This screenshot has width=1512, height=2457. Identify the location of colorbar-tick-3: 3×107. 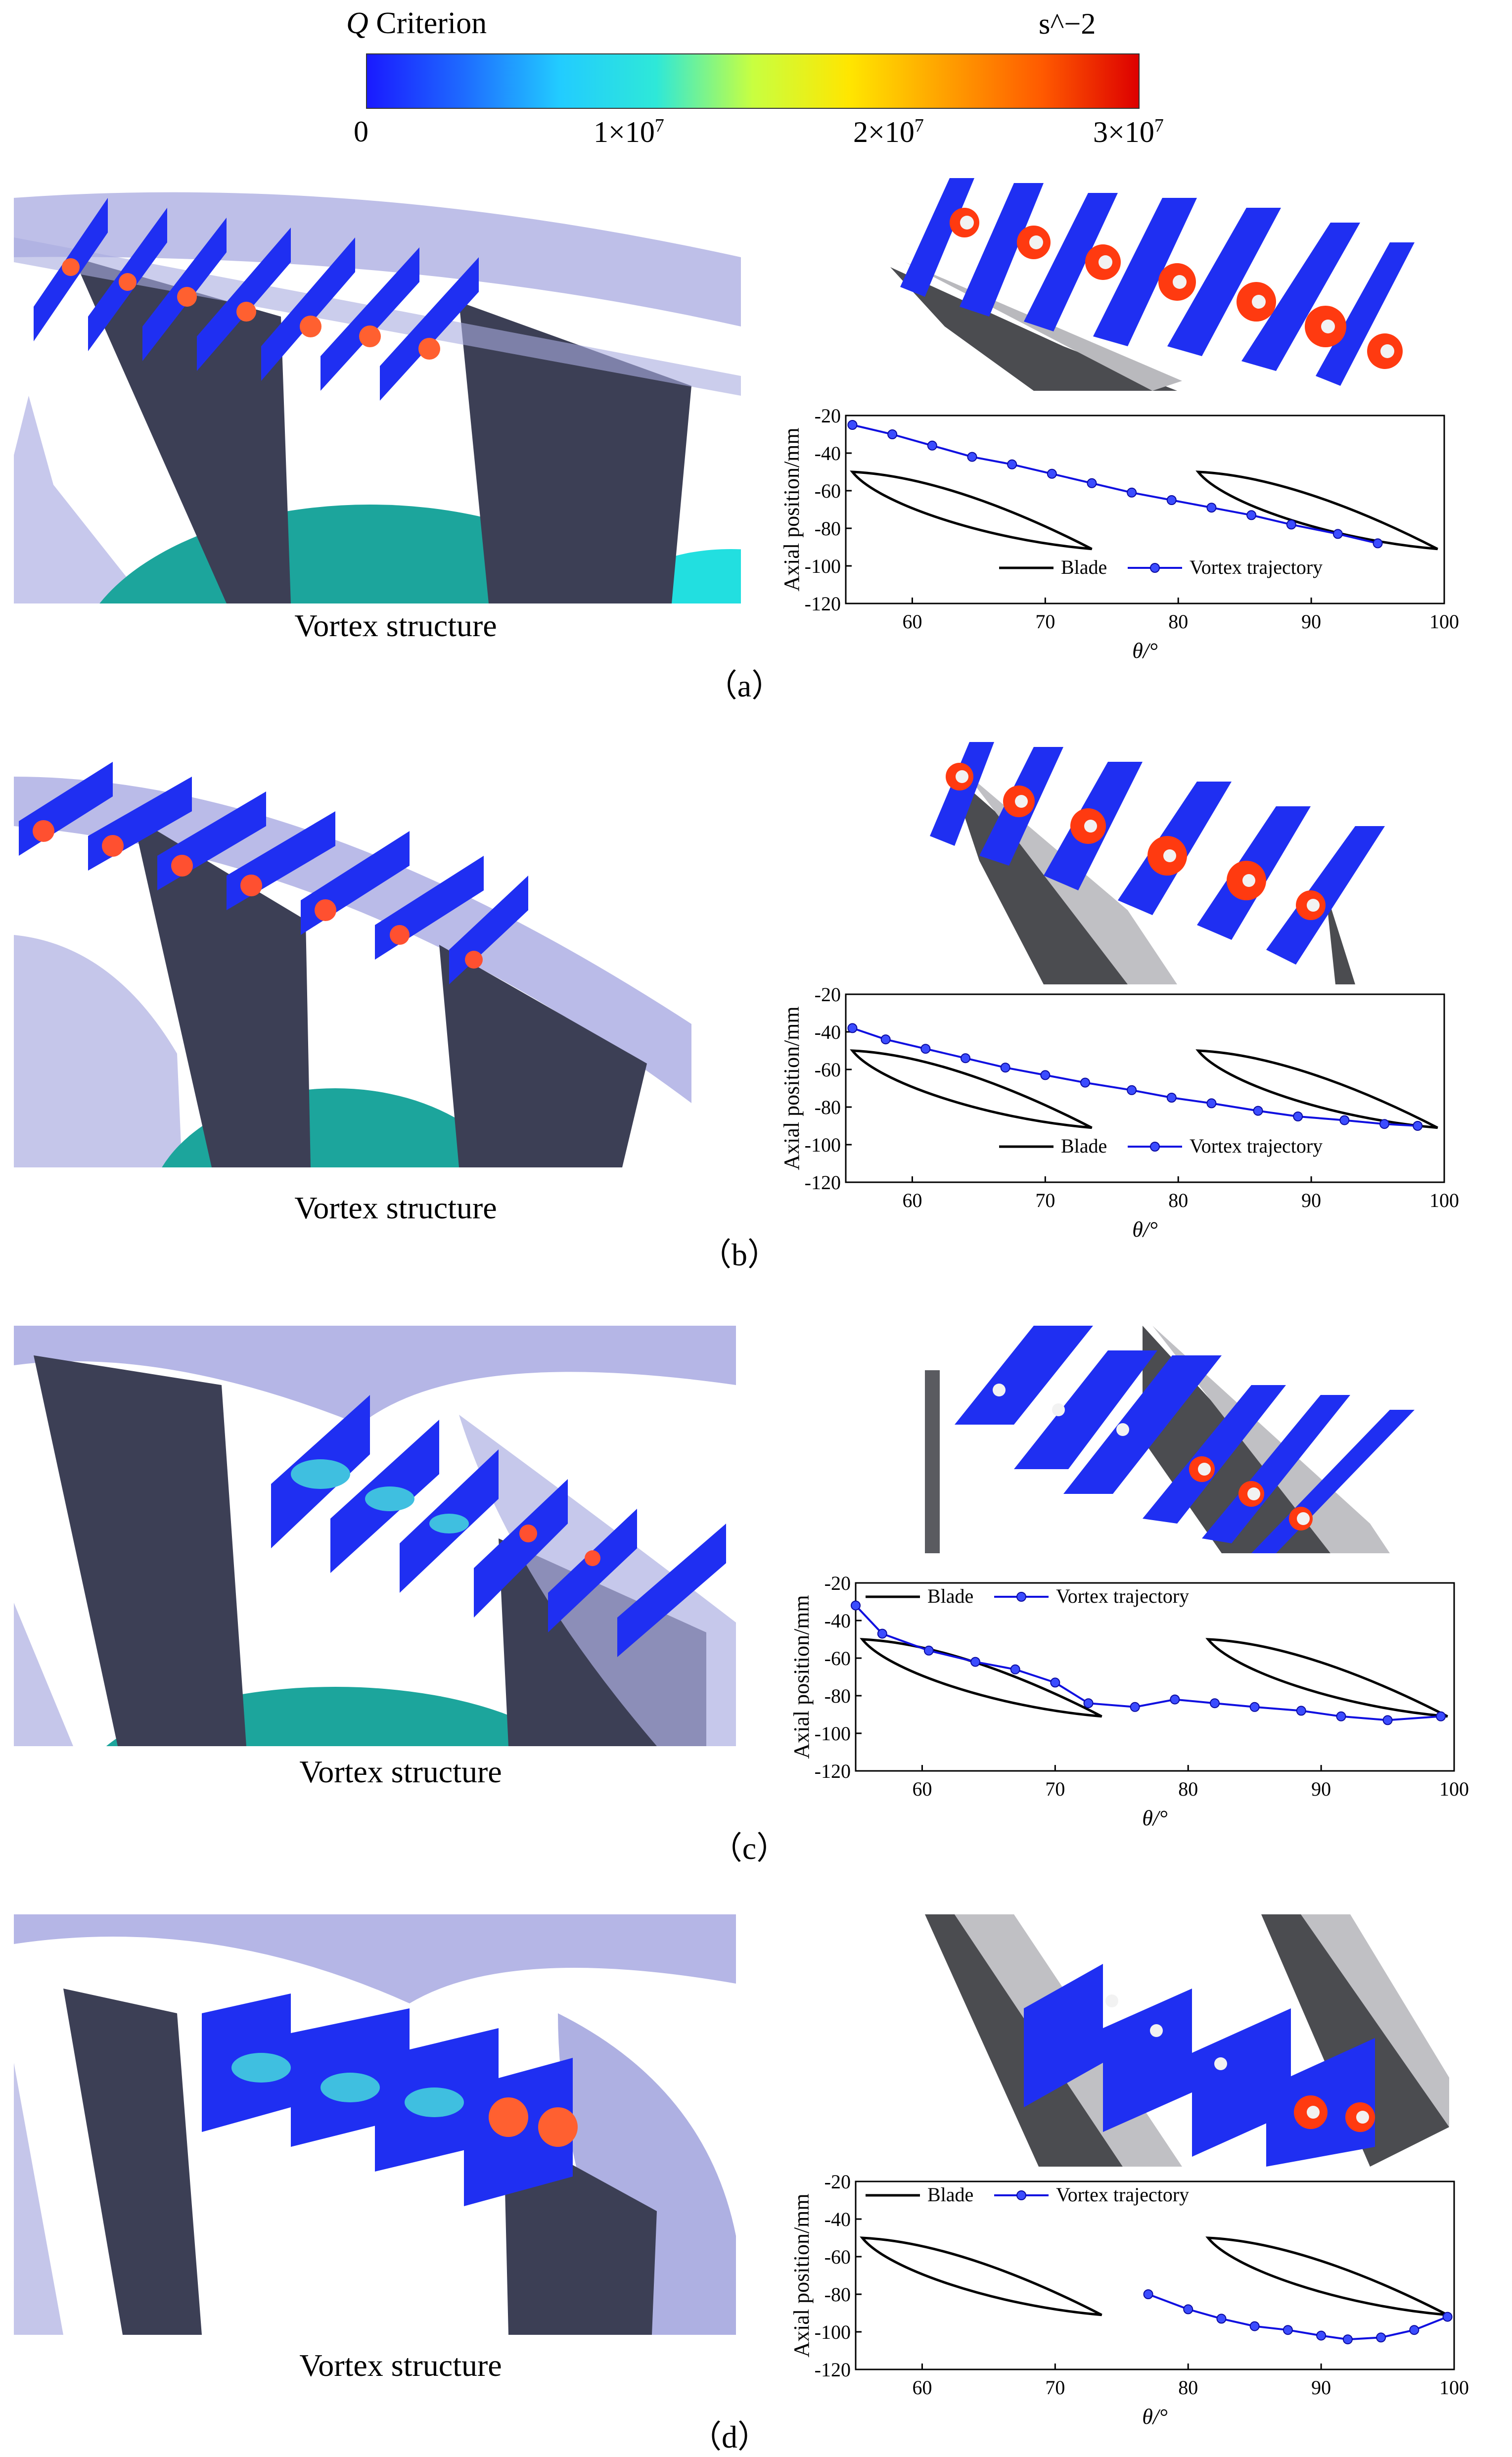
(1128, 131).